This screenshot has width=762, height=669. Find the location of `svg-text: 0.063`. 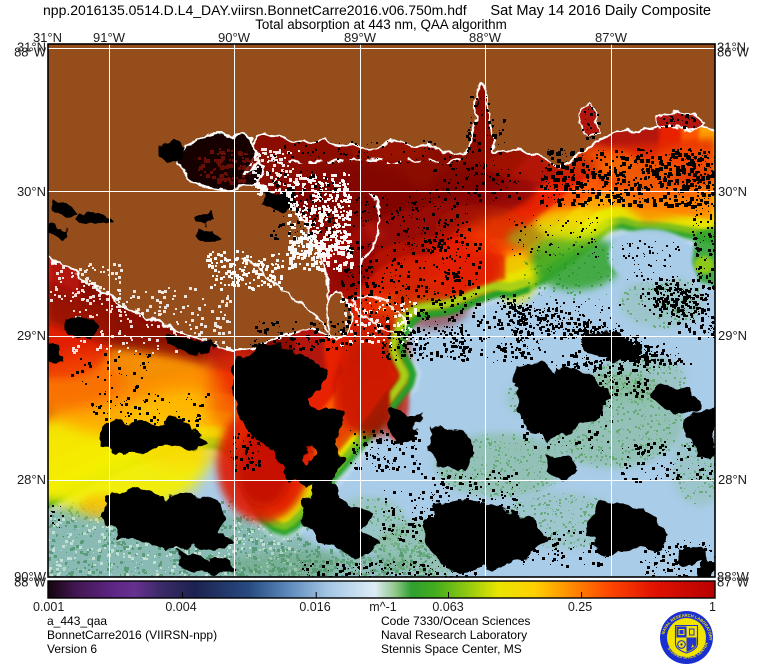

svg-text: 0.063 is located at coordinates (447, 607).